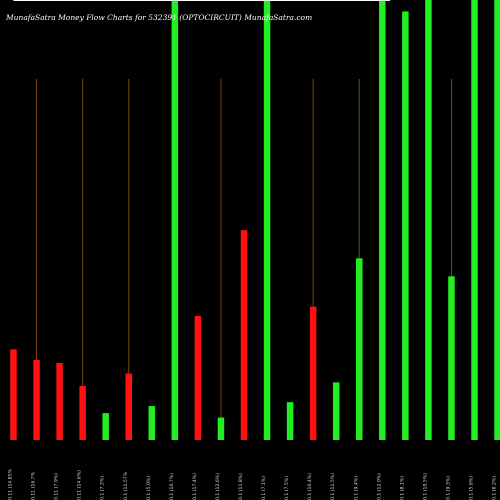  What do you see at coordinates (126, 485) in the screenshot?
I see `x-tick-label: 0.1 (11.57%` at bounding box center [126, 485].